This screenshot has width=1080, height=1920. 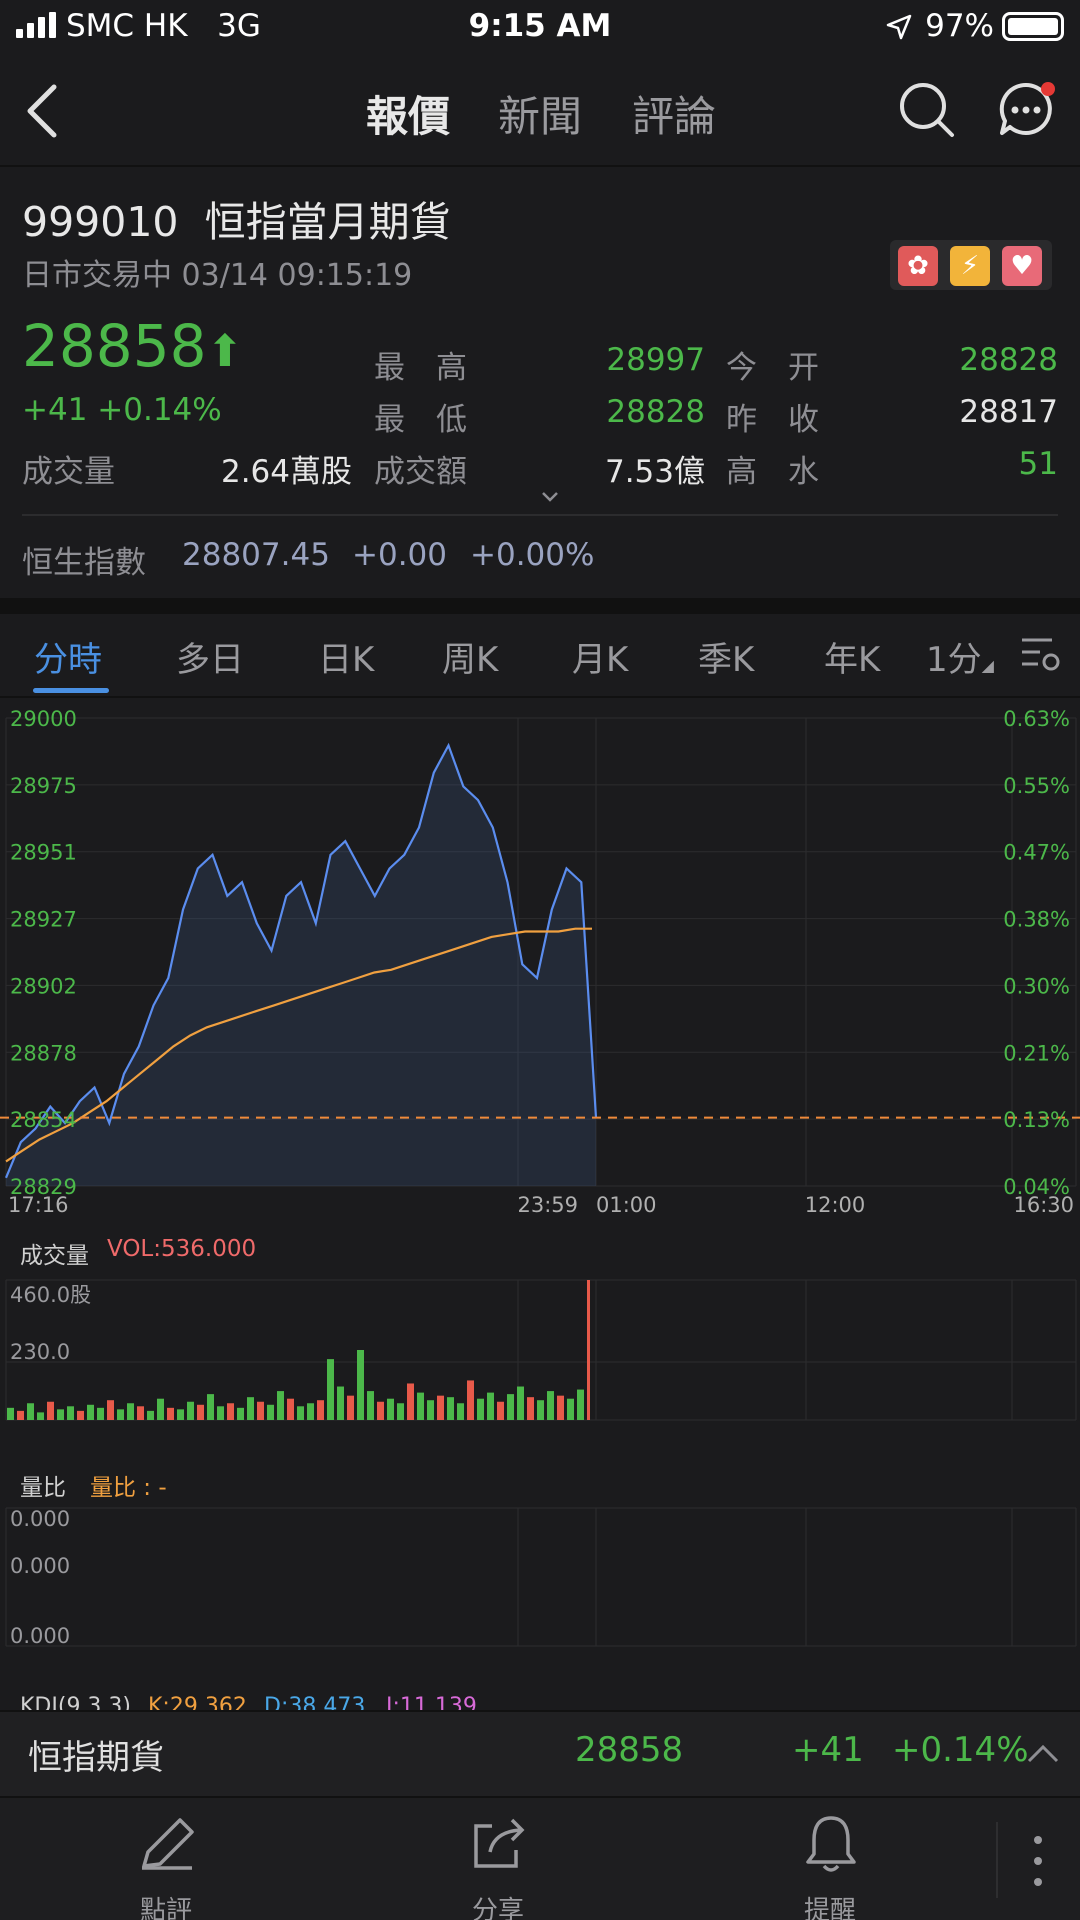 What do you see at coordinates (431, 1702) in the screenshot?
I see `kdj-j: J:11.139` at bounding box center [431, 1702].